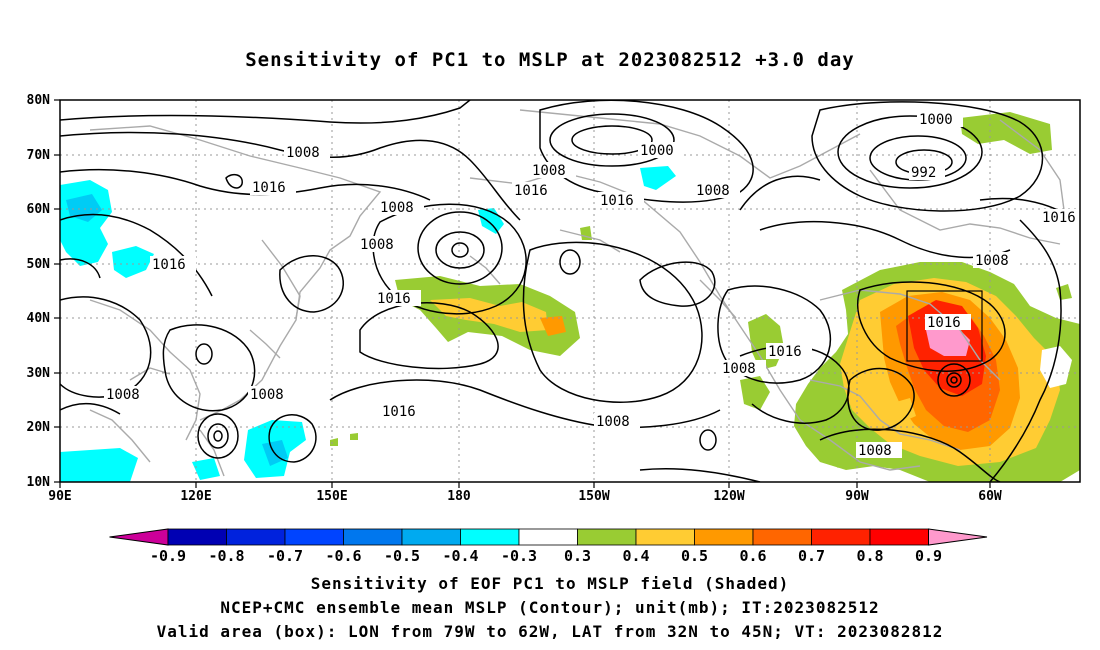 Image resolution: width=1100 pixels, height=650 pixels. I want to click on colorbar-tick-label: 0.7, so click(811, 556).